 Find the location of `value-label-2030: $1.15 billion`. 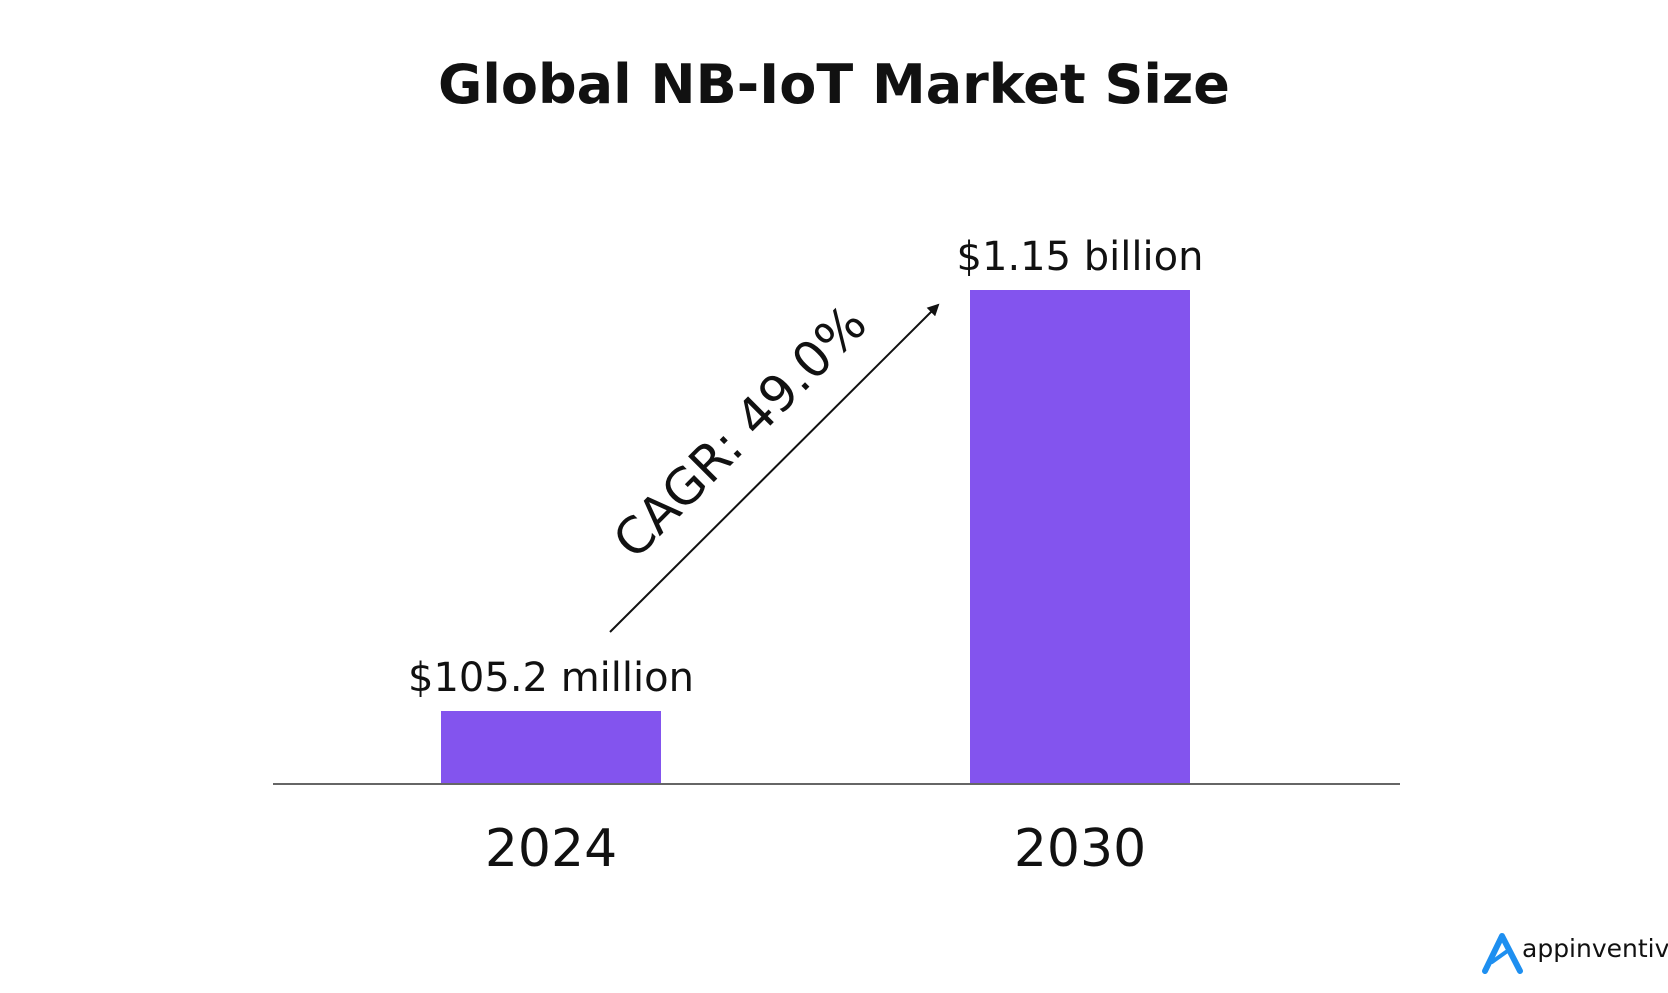

value-label-2030: $1.15 billion is located at coordinates (1080, 257).